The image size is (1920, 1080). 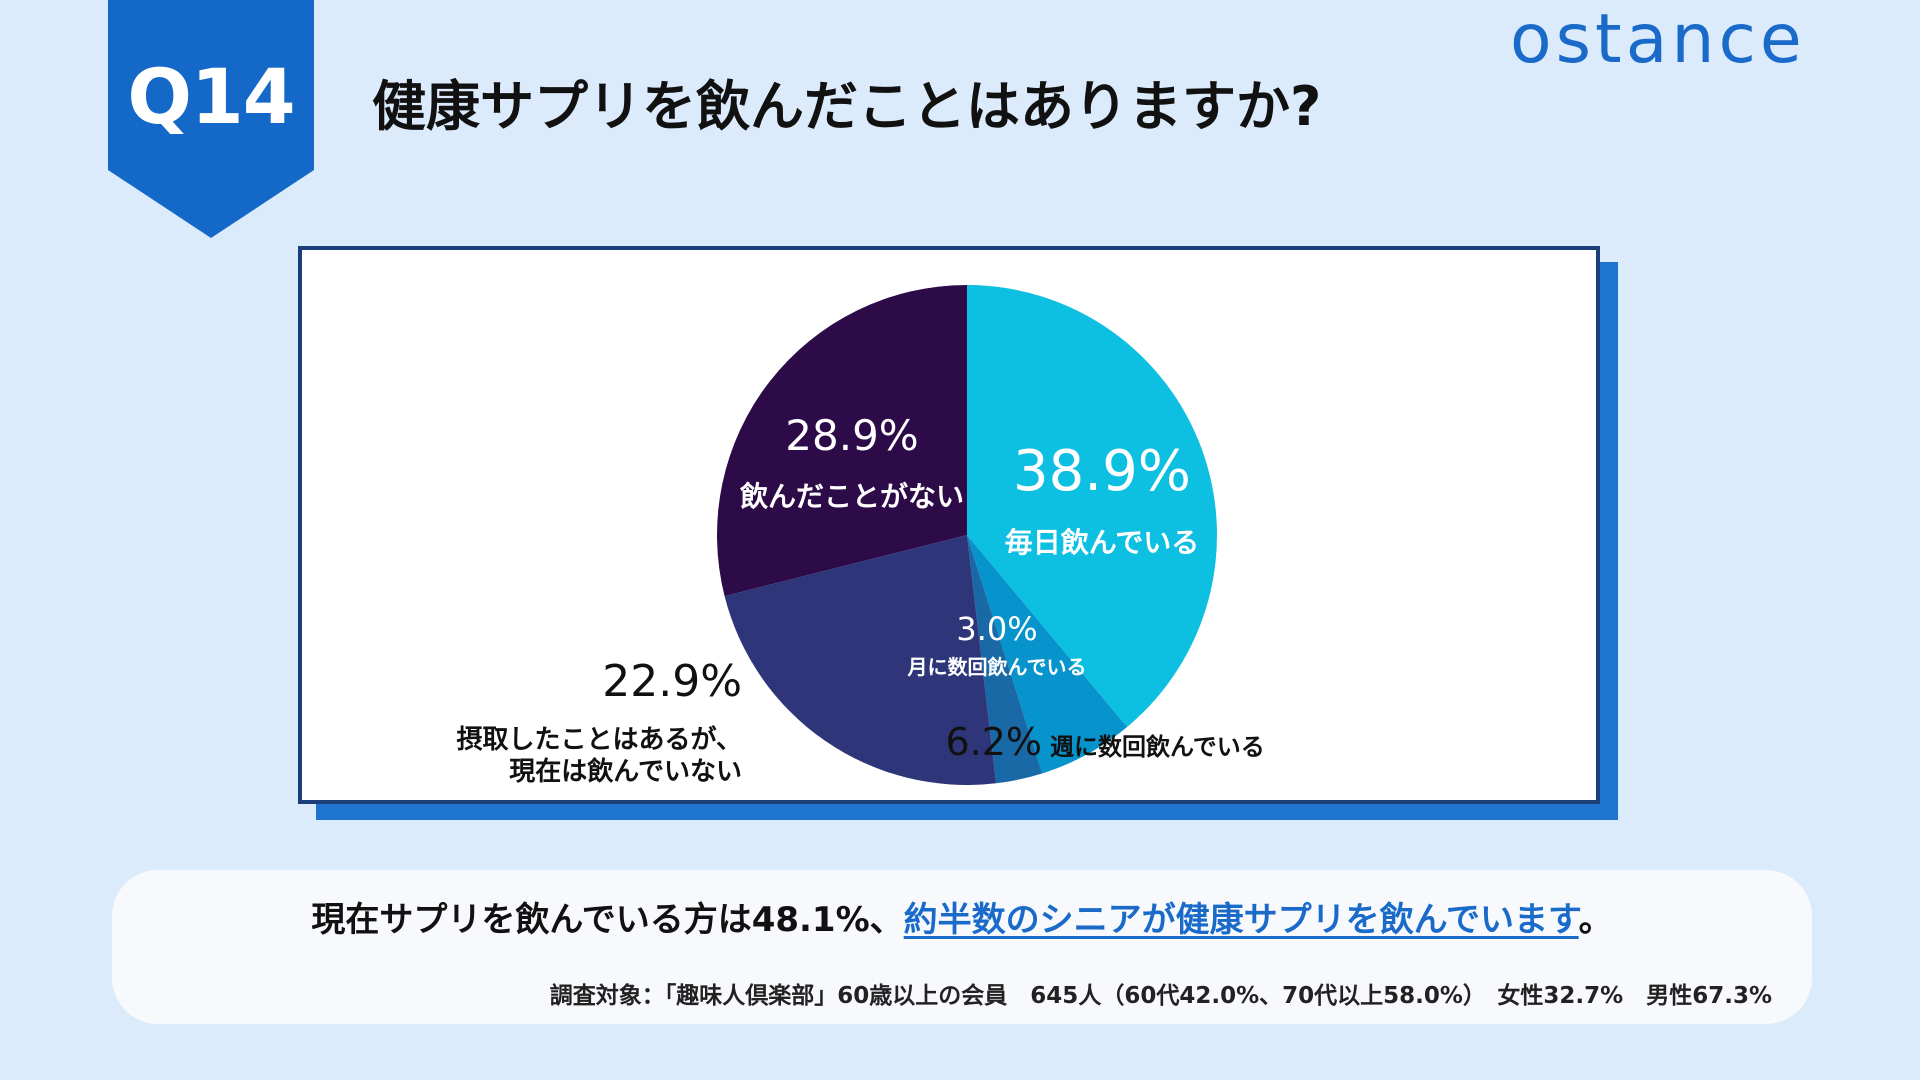 What do you see at coordinates (1595, 920) in the screenshot?
I see `summary-suffix: 。` at bounding box center [1595, 920].